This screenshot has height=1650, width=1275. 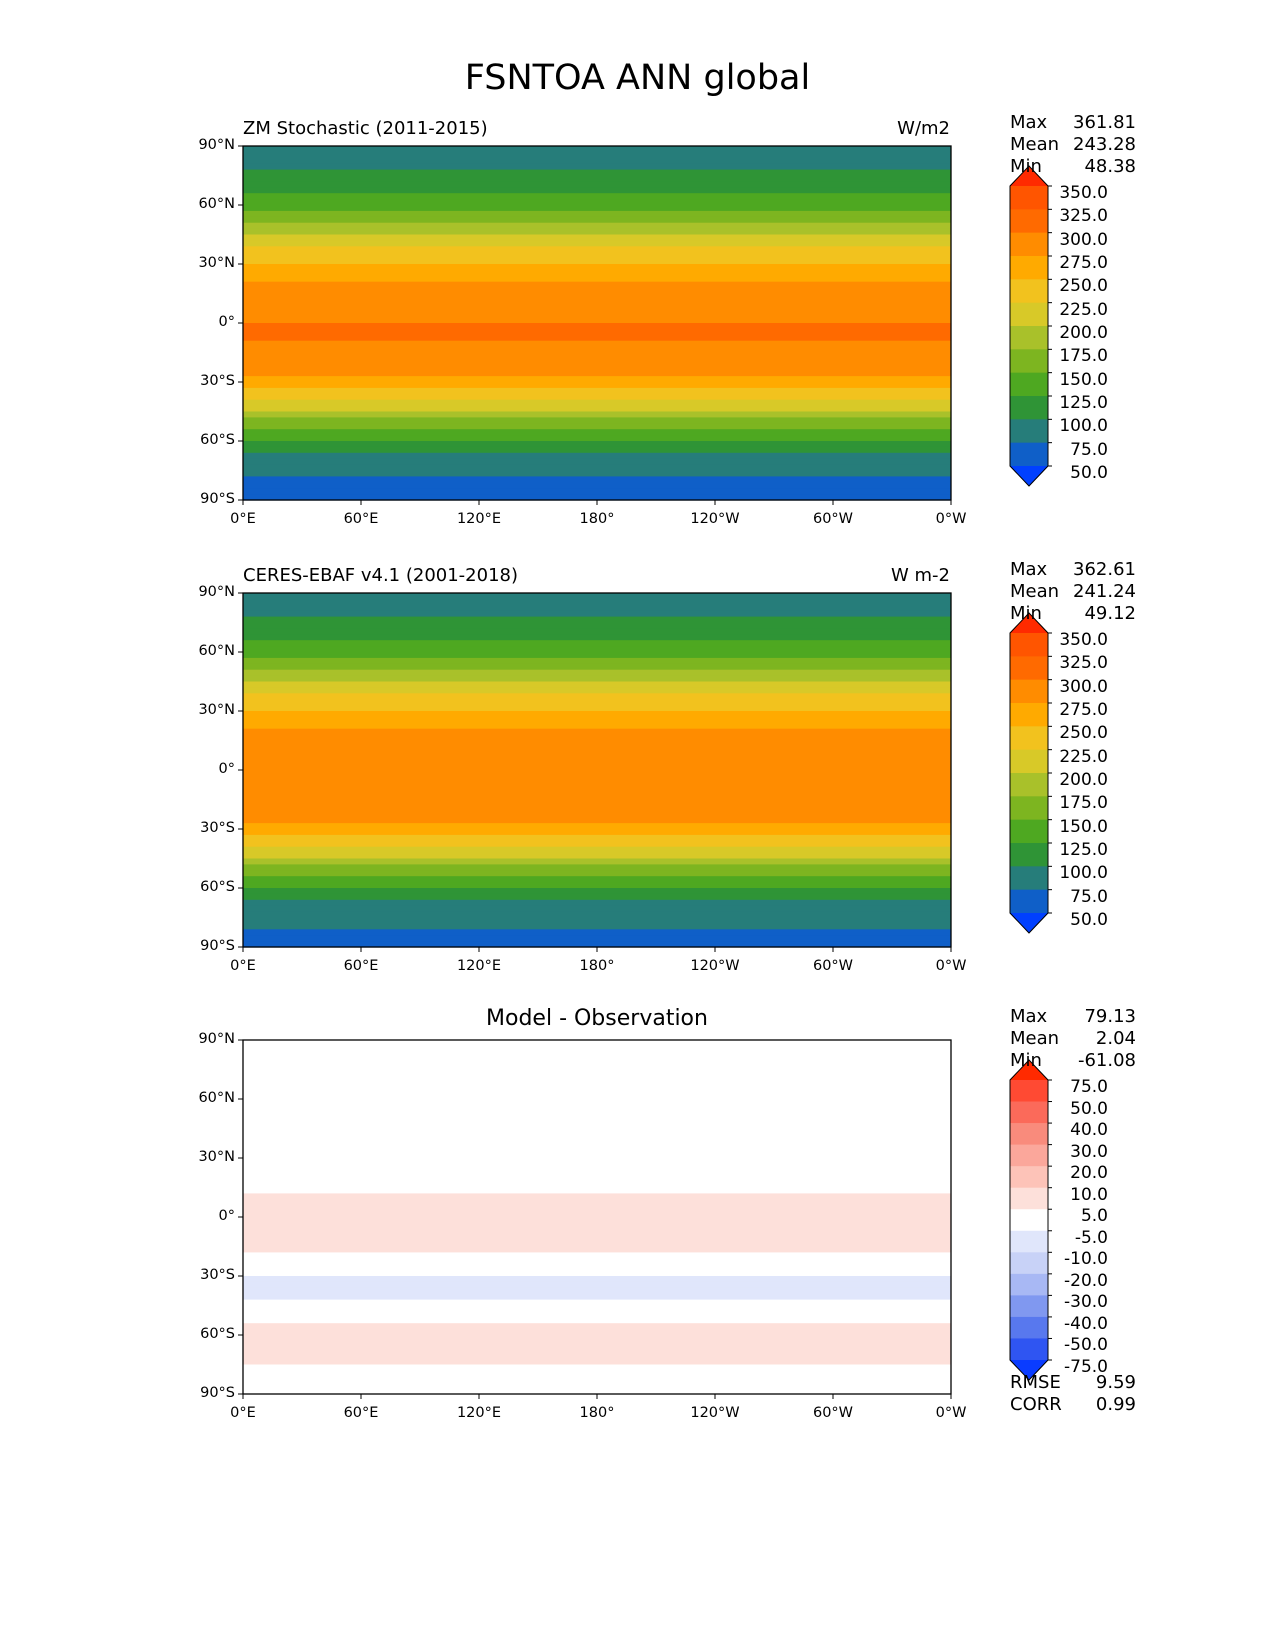 What do you see at coordinates (217, 499) in the screenshot?
I see `ytick-label: 90°S` at bounding box center [217, 499].